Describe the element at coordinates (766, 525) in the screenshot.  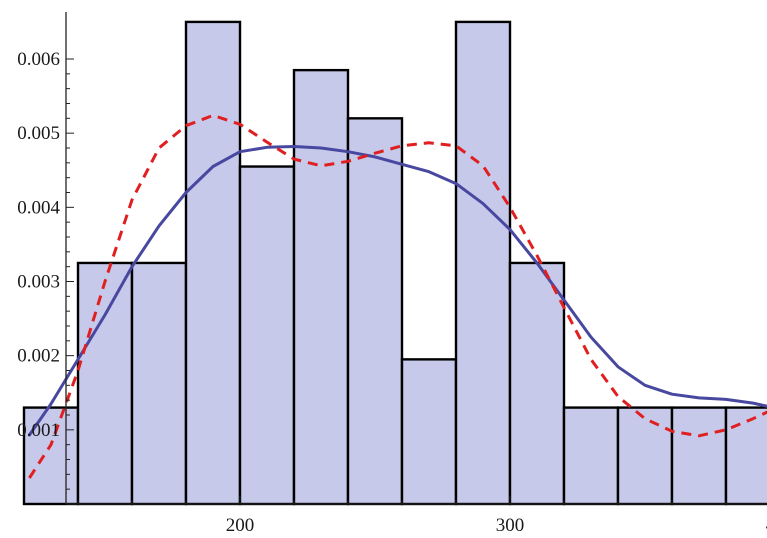
I see `x-tick-label: 400` at that location.